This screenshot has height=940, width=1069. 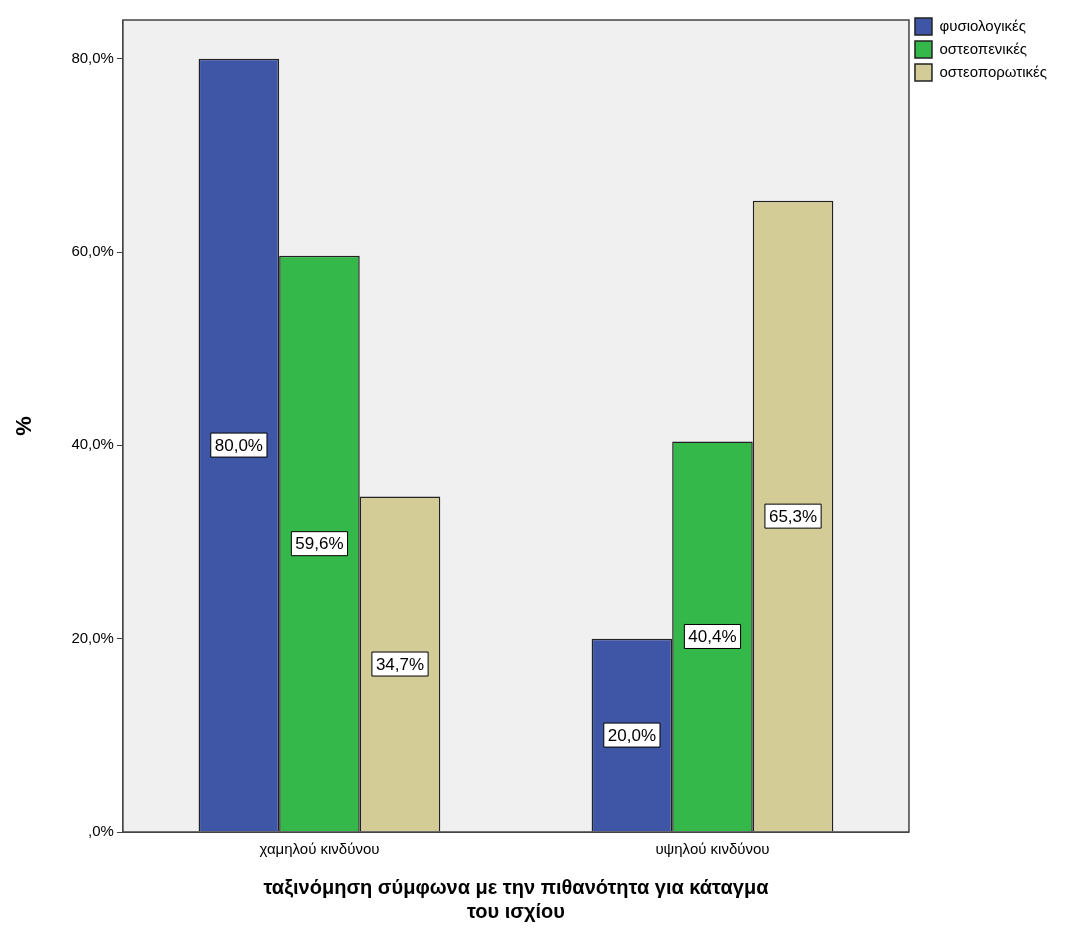 I want to click on data-label: 40,4%, so click(x=712, y=637).